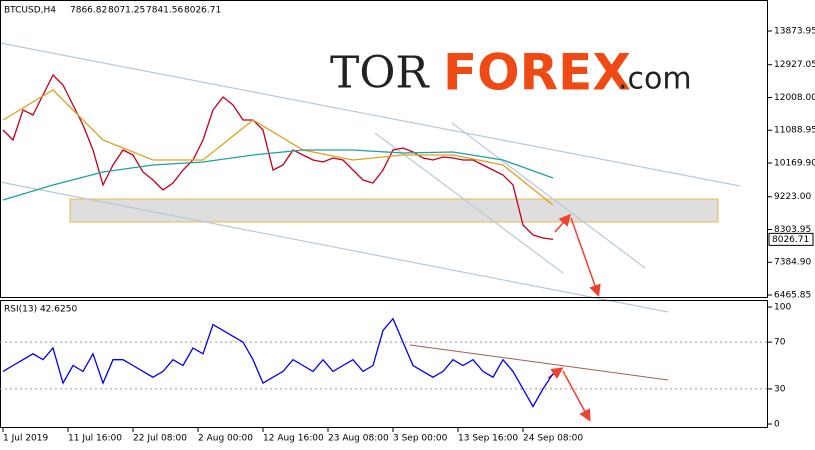 Image resolution: width=815 pixels, height=450 pixels. I want to click on x-tick-label: 23 Aug 08:00, so click(358, 439).